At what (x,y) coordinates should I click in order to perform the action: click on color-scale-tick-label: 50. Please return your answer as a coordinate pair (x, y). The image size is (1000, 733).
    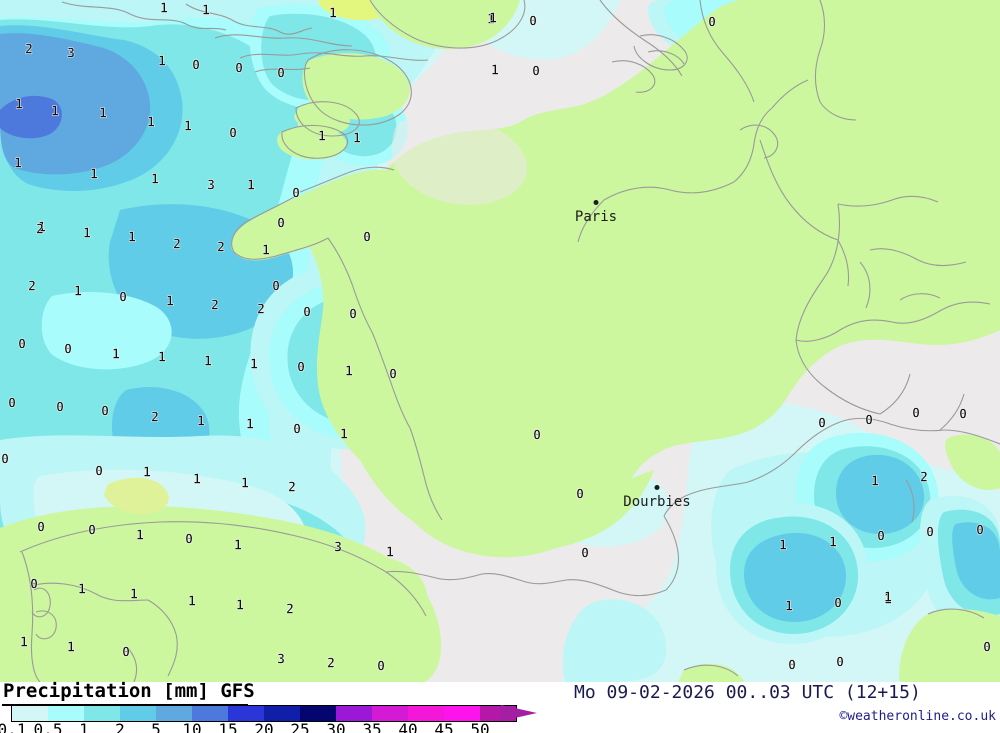
    Looking at the image, I should click on (480, 726).